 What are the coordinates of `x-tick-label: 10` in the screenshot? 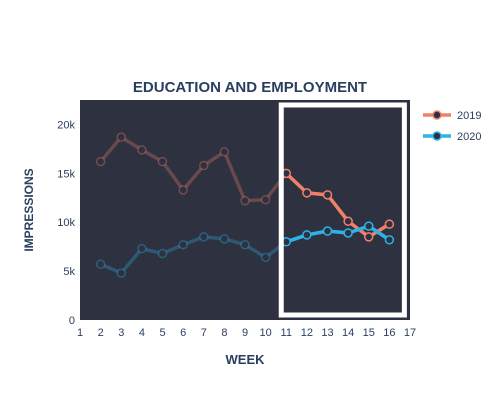 It's located at (266, 333).